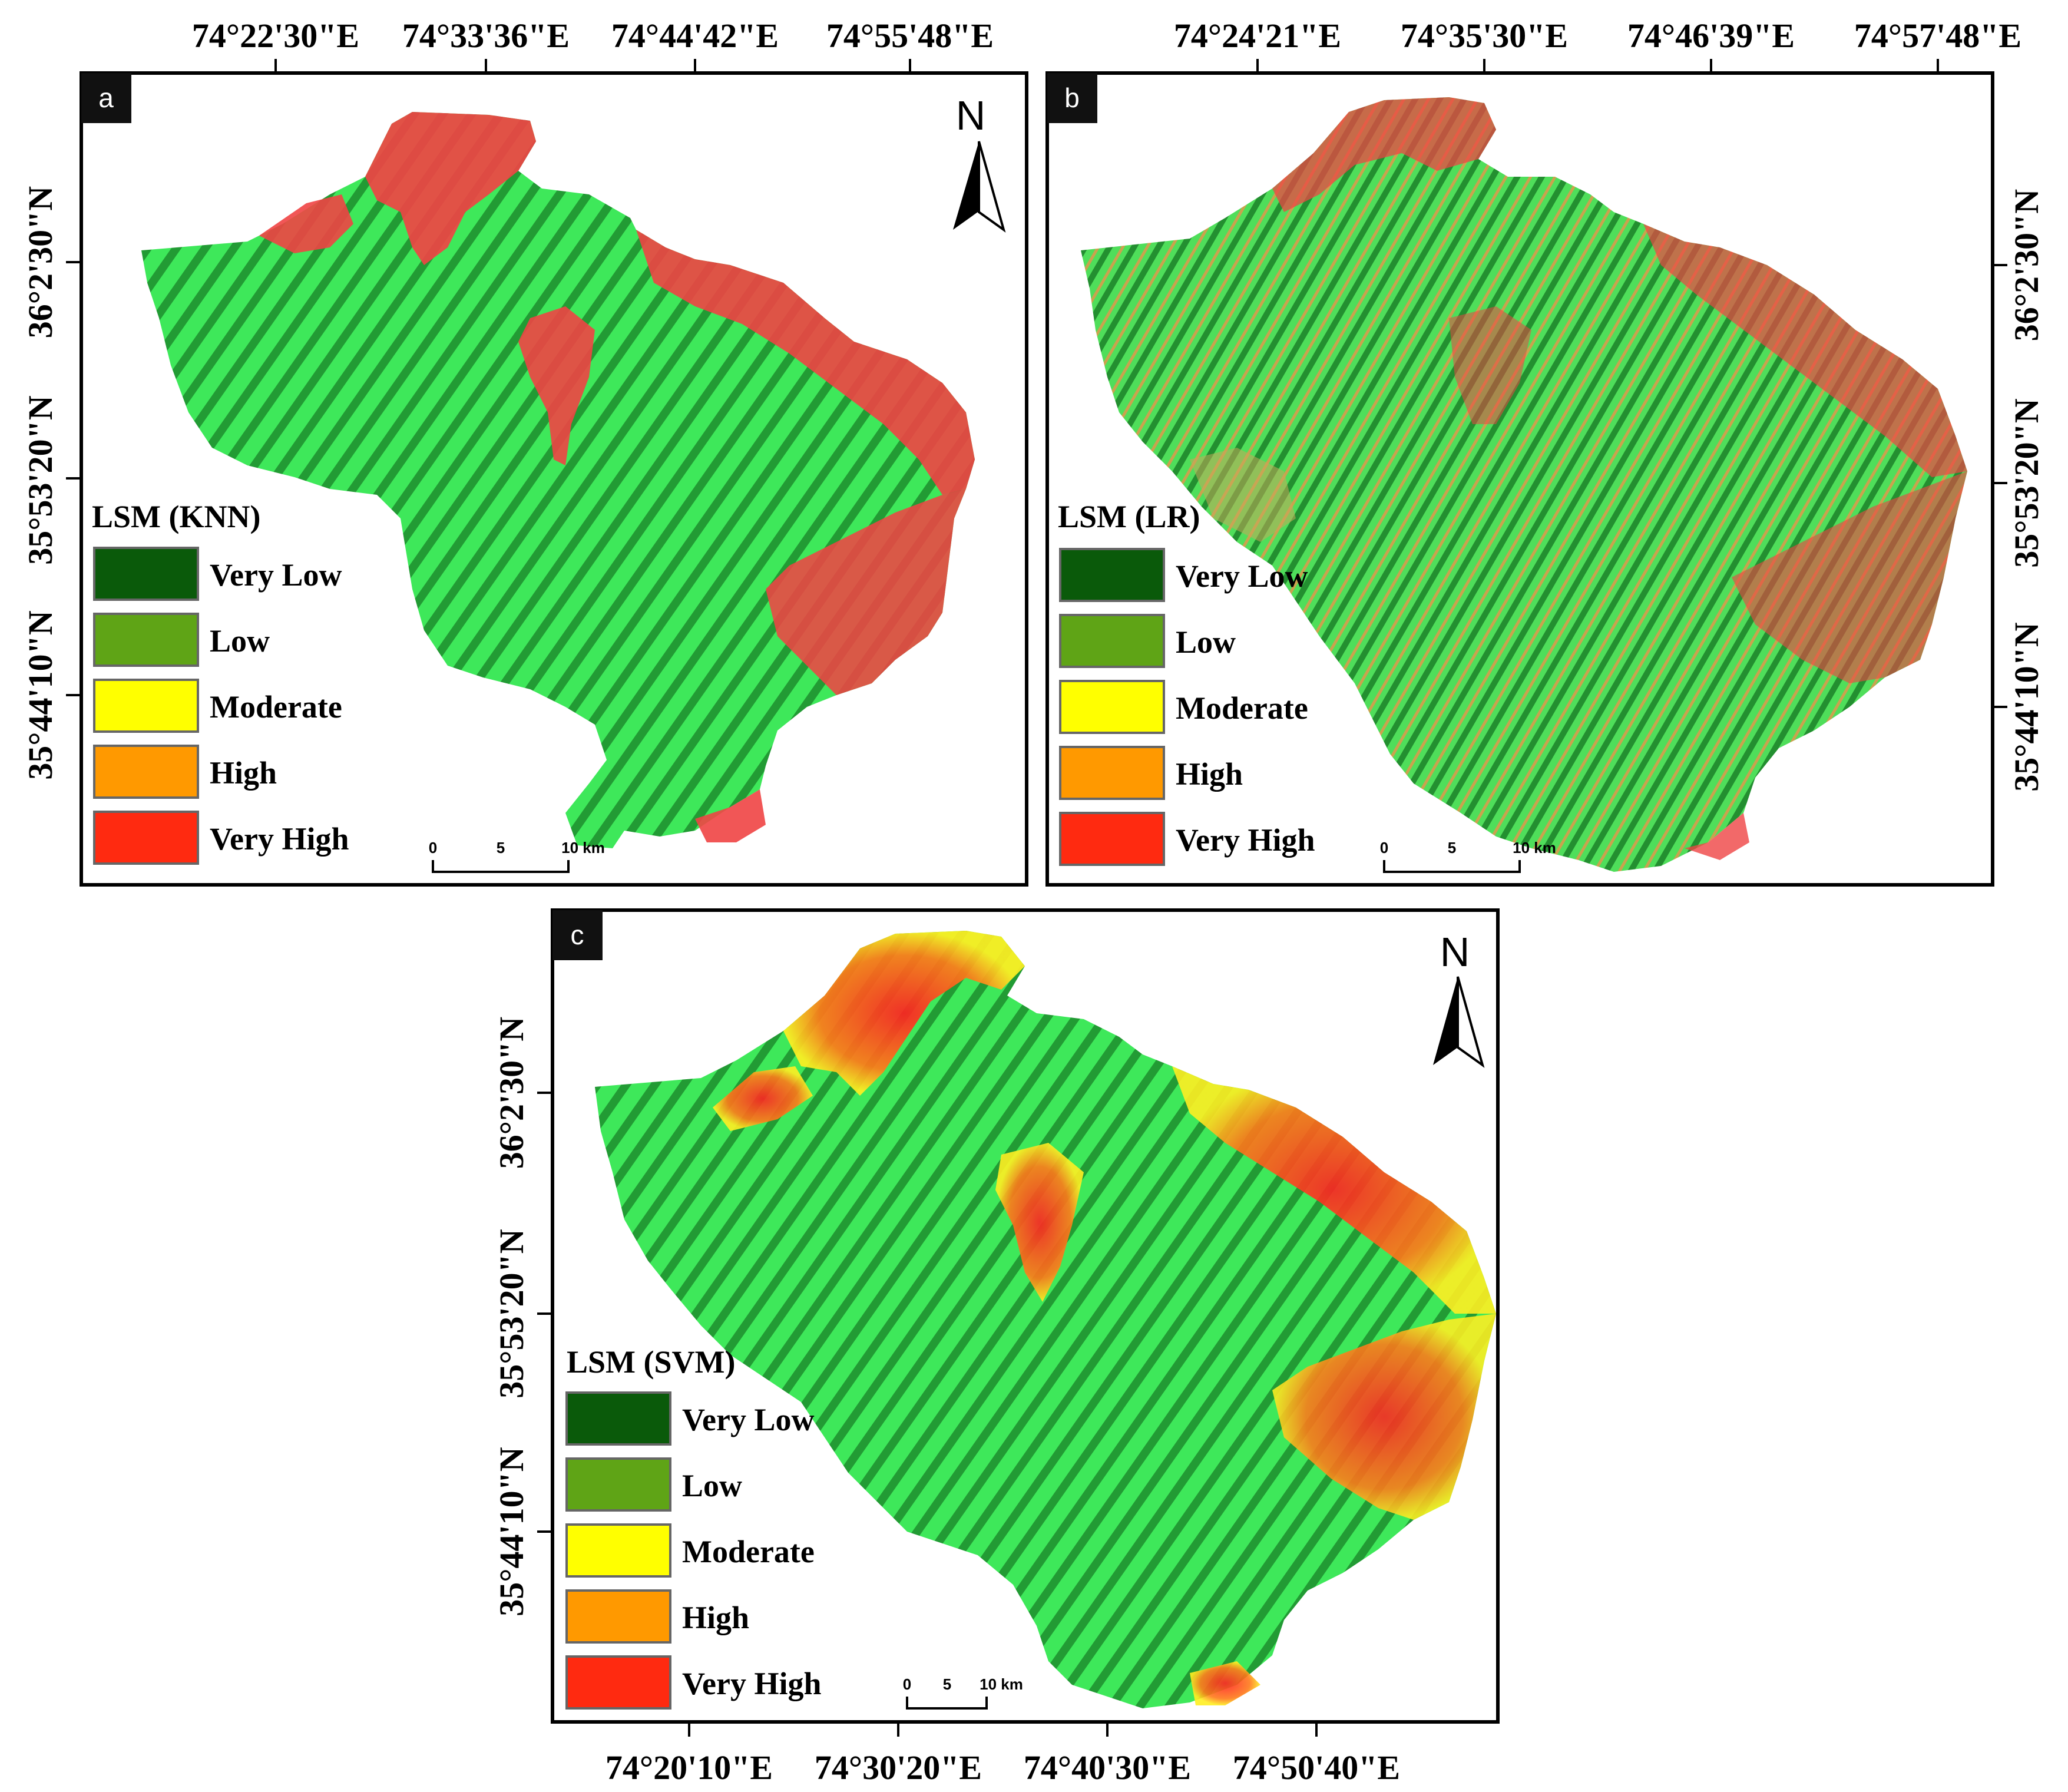 Image resolution: width=2068 pixels, height=1792 pixels. Describe the element at coordinates (1257, 35) in the screenshot. I see `top-coord-label: 74°24'21"E` at that location.